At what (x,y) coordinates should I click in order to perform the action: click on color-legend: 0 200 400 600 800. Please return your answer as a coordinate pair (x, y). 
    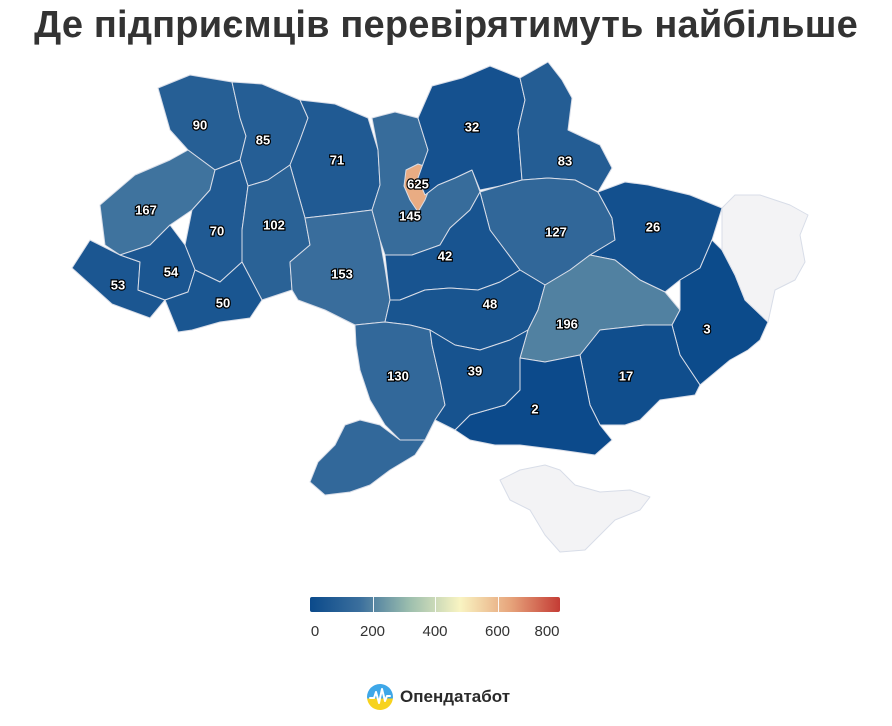
    Looking at the image, I should click on (435, 622).